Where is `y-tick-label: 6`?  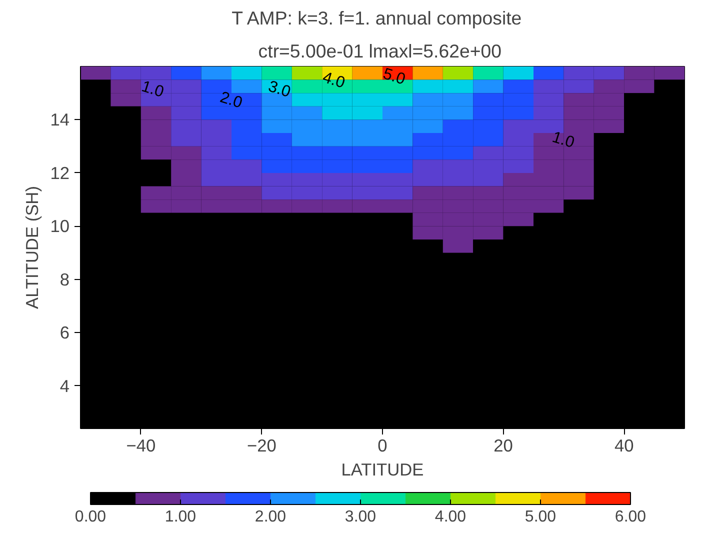
y-tick-label: 6 is located at coordinates (65, 332).